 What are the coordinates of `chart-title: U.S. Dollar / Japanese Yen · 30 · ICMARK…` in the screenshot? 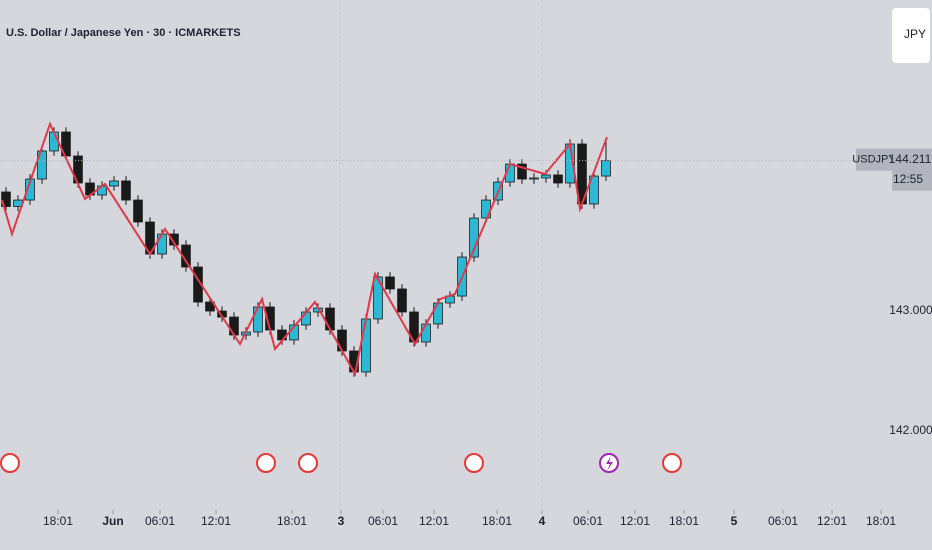 It's located at (123, 33).